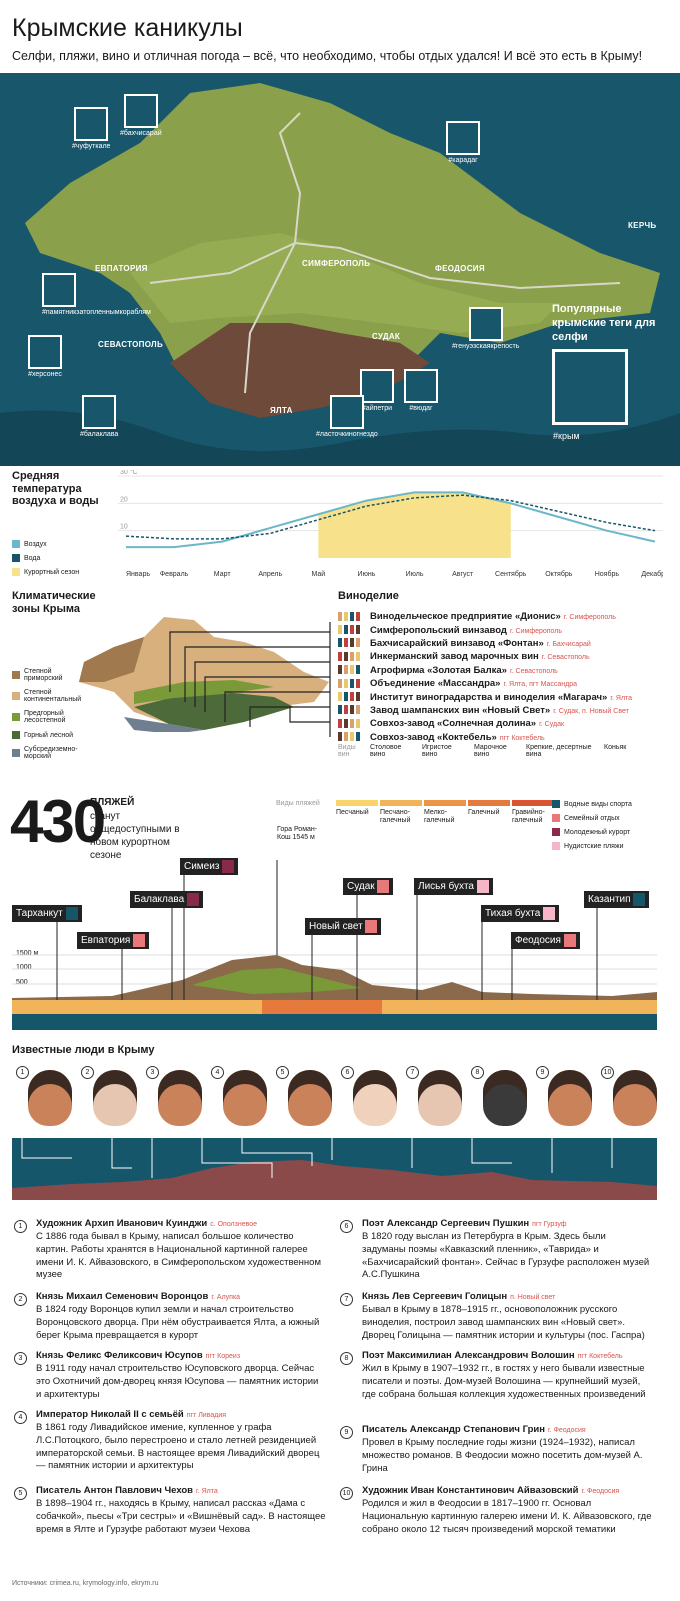 The image size is (680, 1601). I want to click on person-location: г. Алупка, so click(226, 1297).